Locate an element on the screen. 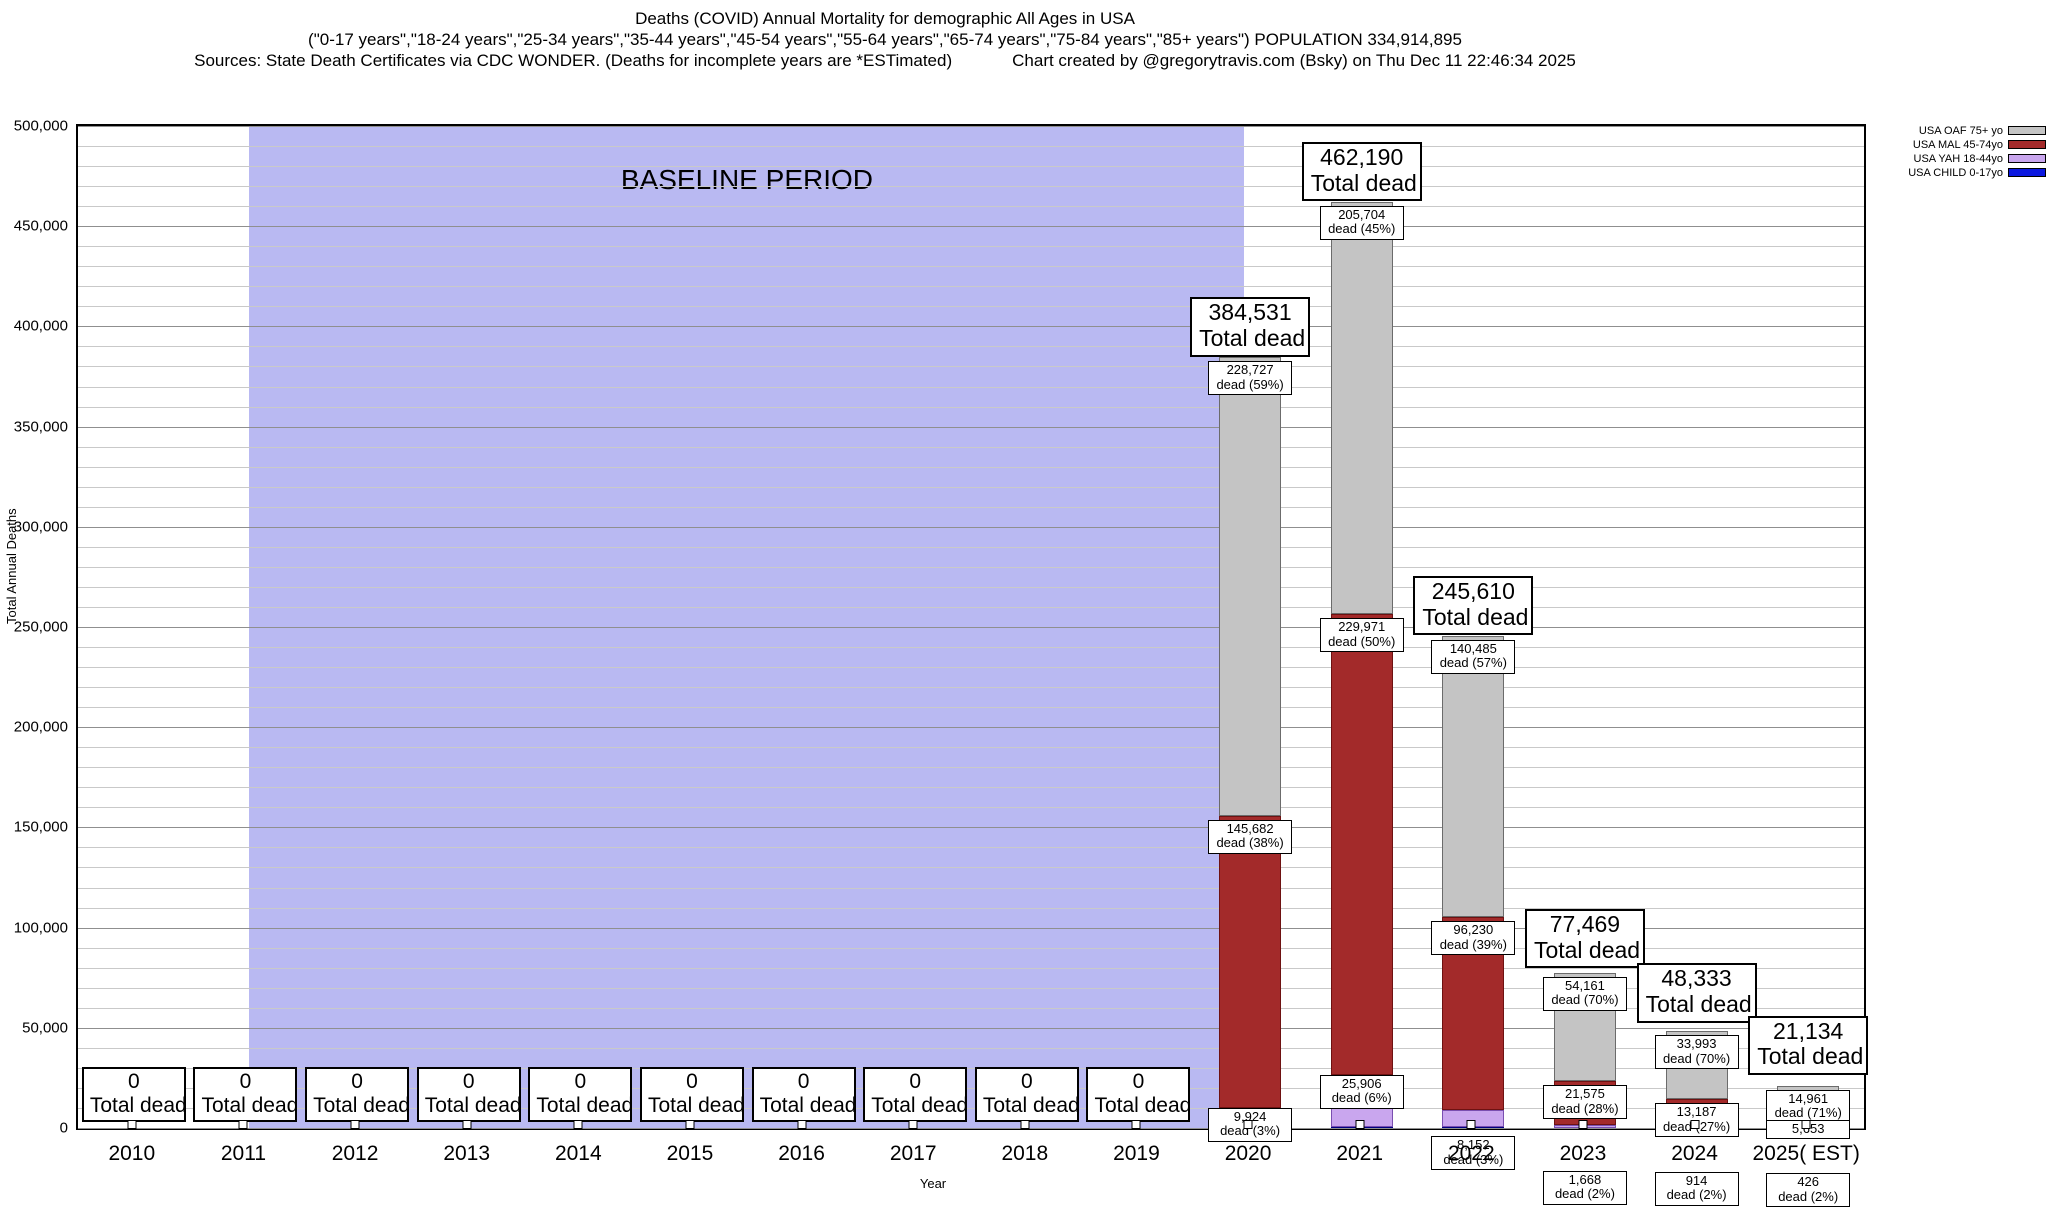  x-tick-label-2020: 2020 is located at coordinates (1248, 1153).